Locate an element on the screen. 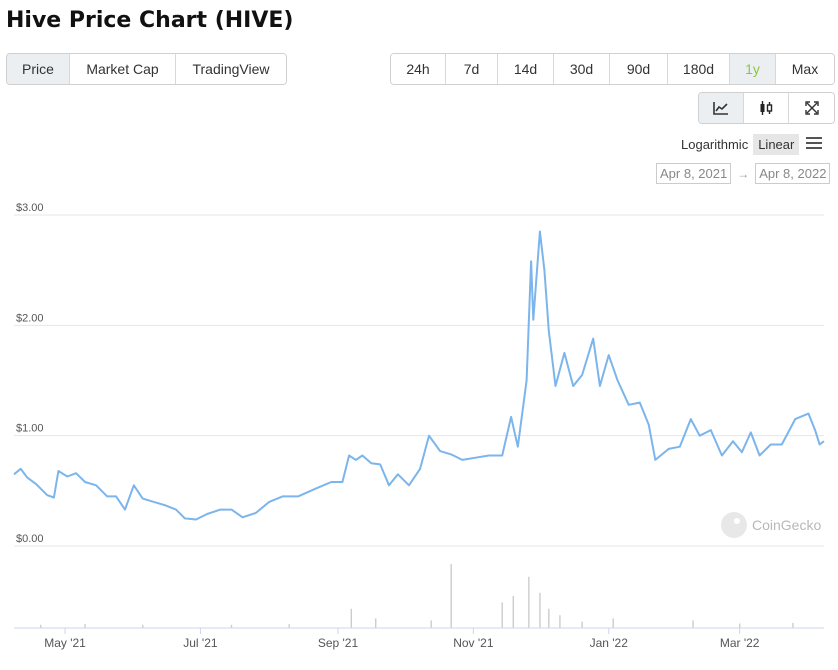 This screenshot has height=670, width=838. range-7d: 7d is located at coordinates (472, 69).